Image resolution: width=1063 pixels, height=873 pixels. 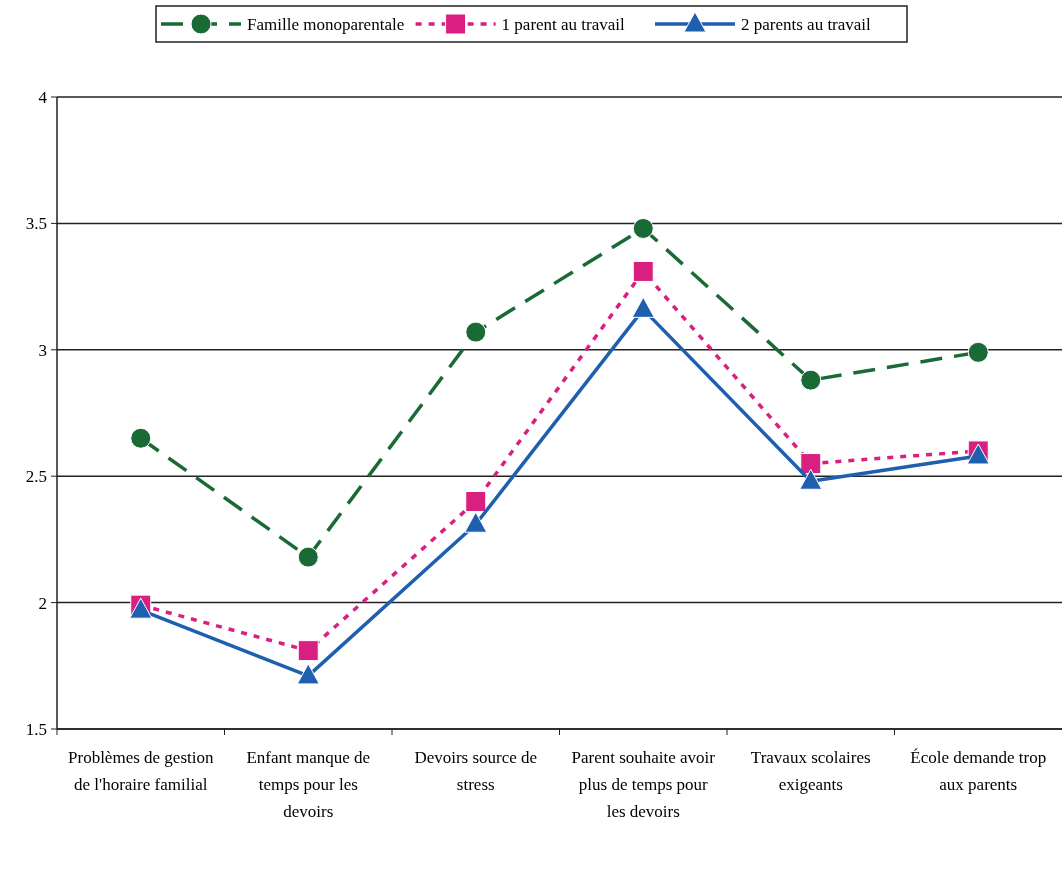 What do you see at coordinates (36, 224) in the screenshot?
I see `y-tick-label: 3.5` at bounding box center [36, 224].